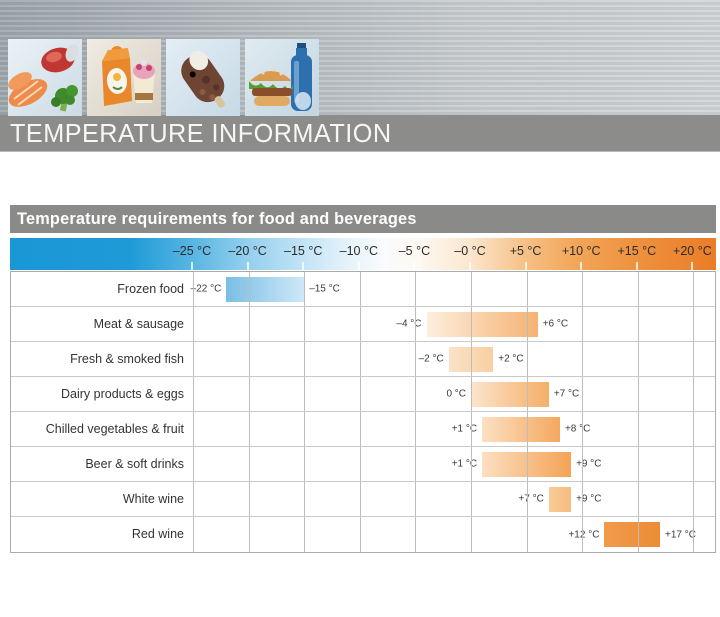  I want to click on row-grid: –2 °C +2 °C, so click(454, 359).